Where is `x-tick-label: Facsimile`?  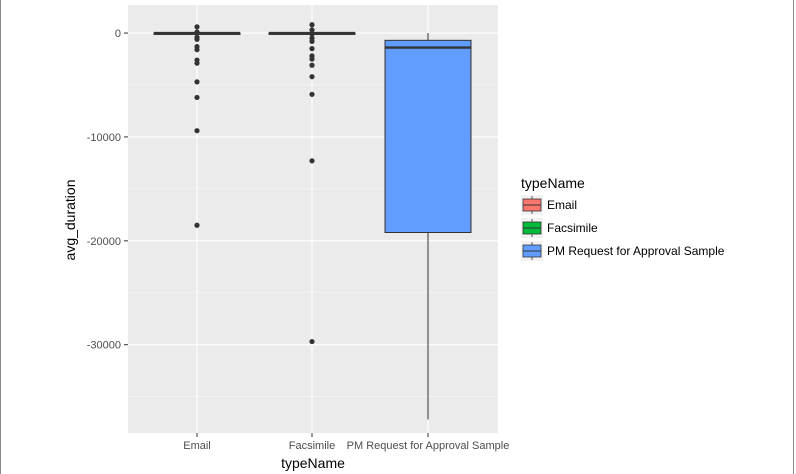
x-tick-label: Facsimile is located at coordinates (312, 446).